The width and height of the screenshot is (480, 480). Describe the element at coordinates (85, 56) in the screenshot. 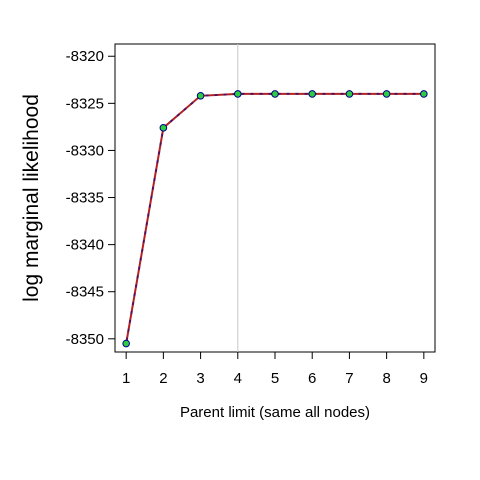

I see `y-tick-label: -8320` at that location.